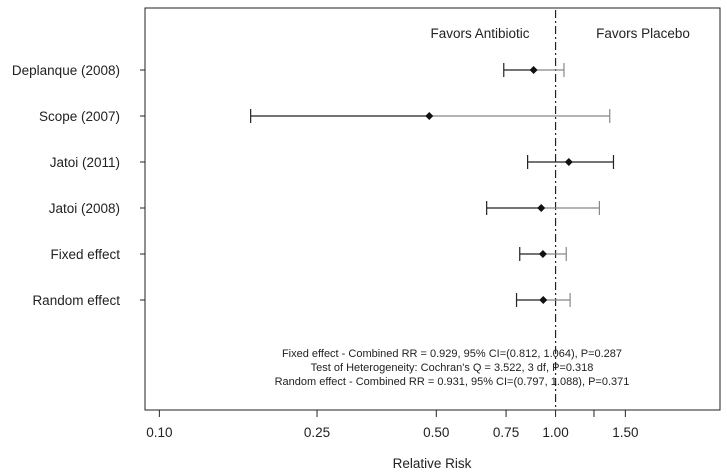 This screenshot has width=727, height=472. What do you see at coordinates (436, 432) in the screenshot?
I see `x-tick-label: 0.50` at bounding box center [436, 432].